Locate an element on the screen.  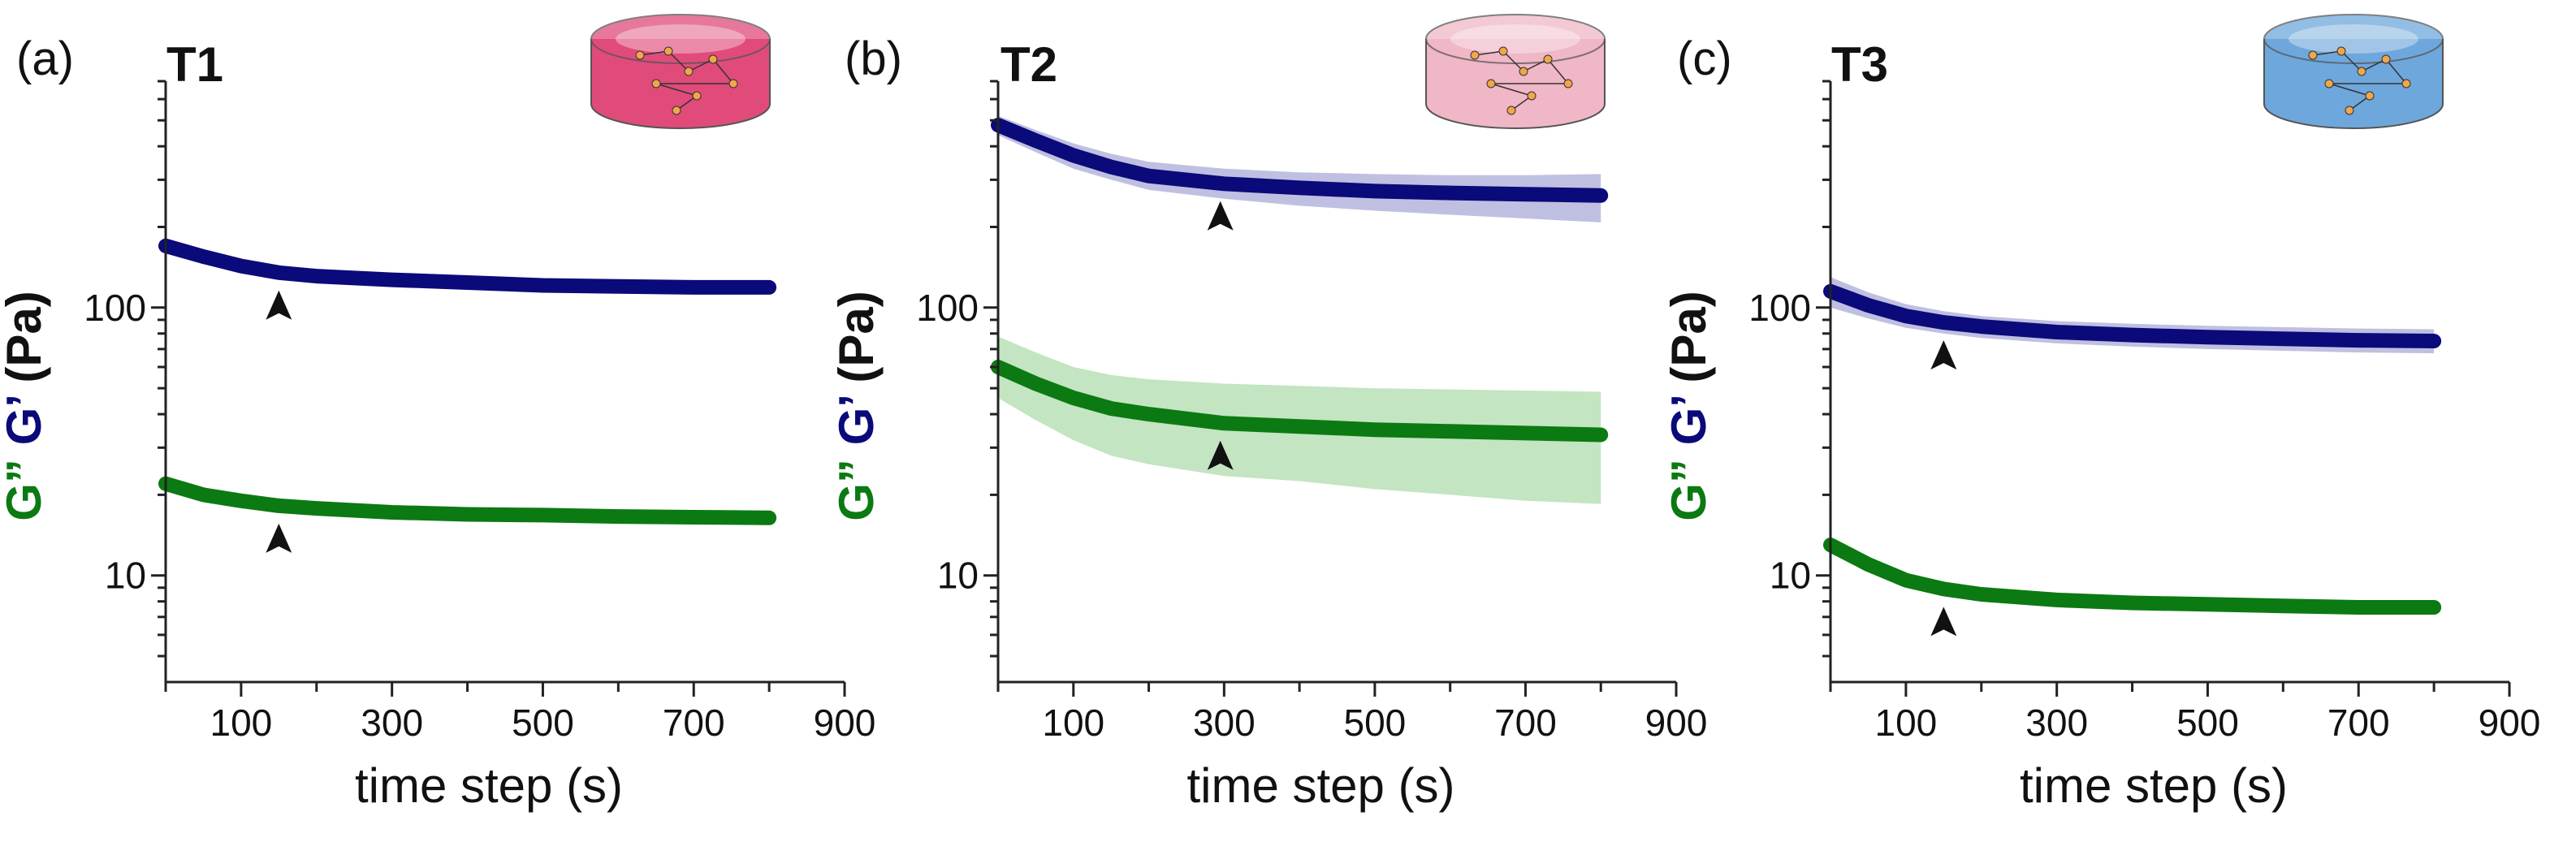
panel-label: (a) is located at coordinates (45, 59).